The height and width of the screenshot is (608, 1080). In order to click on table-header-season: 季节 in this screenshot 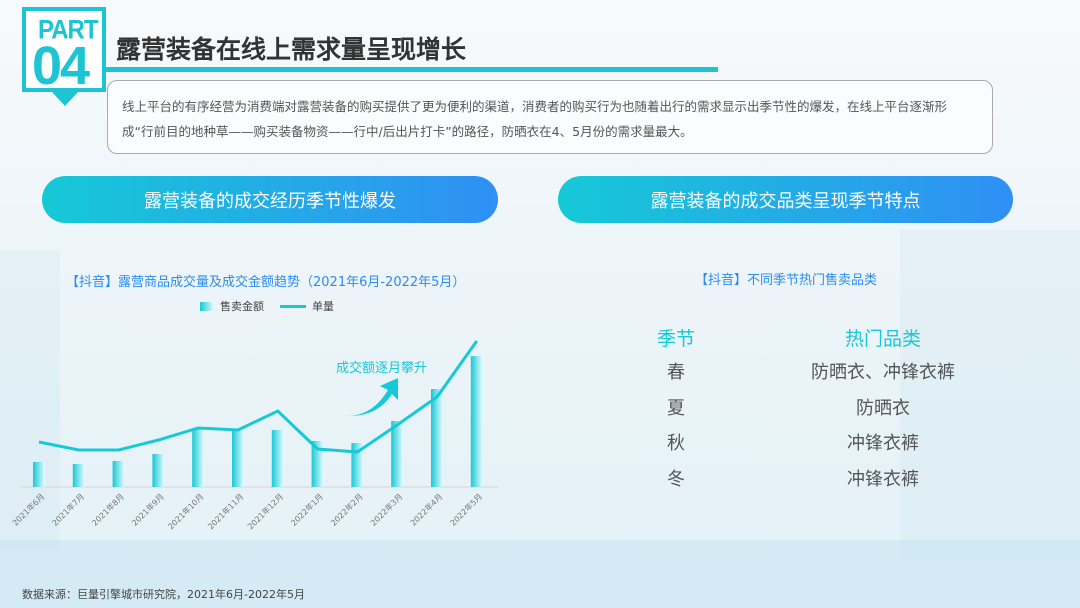, I will do `click(675, 339)`.